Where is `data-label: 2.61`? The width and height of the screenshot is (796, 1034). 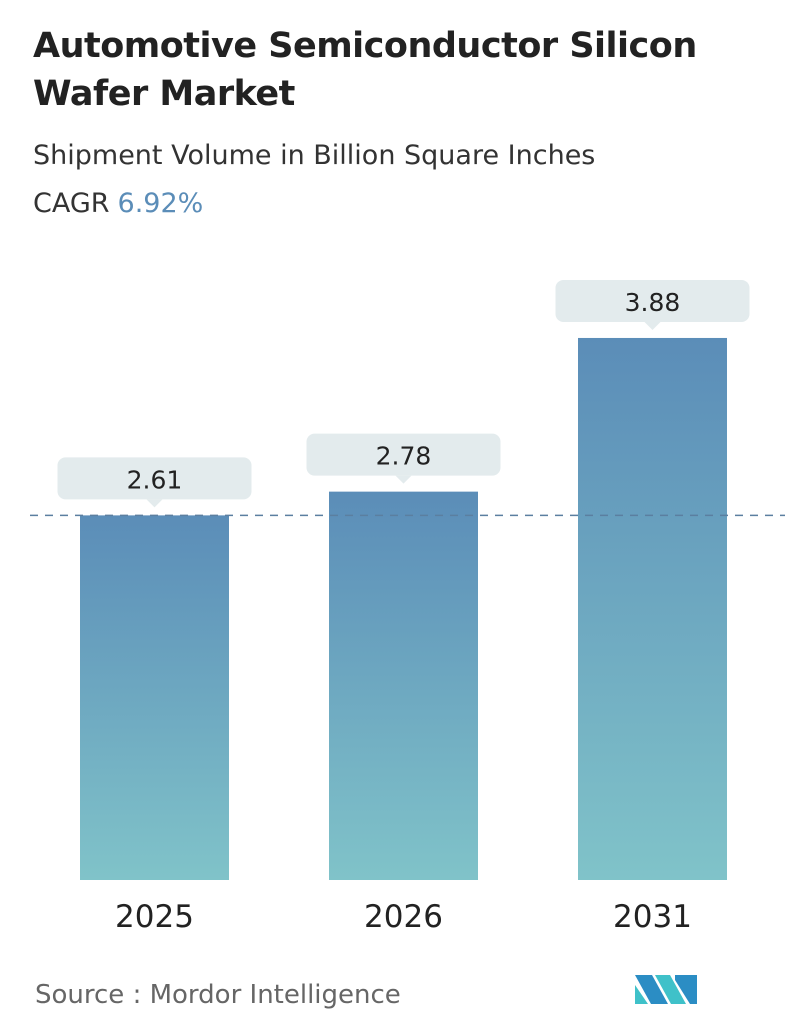
data-label: 2.61 is located at coordinates (155, 479).